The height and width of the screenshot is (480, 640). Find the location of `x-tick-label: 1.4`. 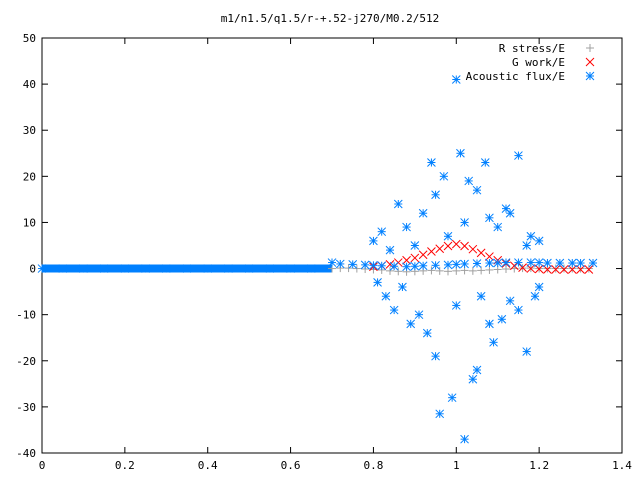

x-tick-label: 1.4 is located at coordinates (622, 465).